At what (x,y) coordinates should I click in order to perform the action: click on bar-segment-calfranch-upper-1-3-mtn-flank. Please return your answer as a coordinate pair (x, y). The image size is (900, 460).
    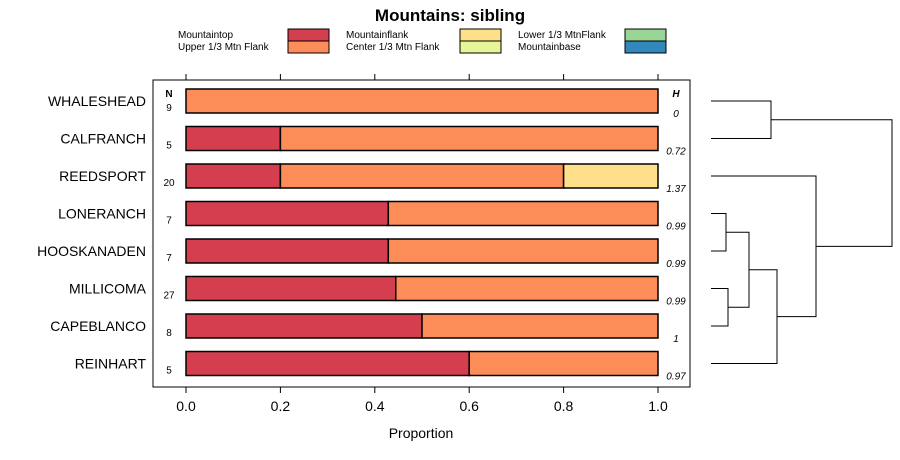
    Looking at the image, I should click on (469, 138).